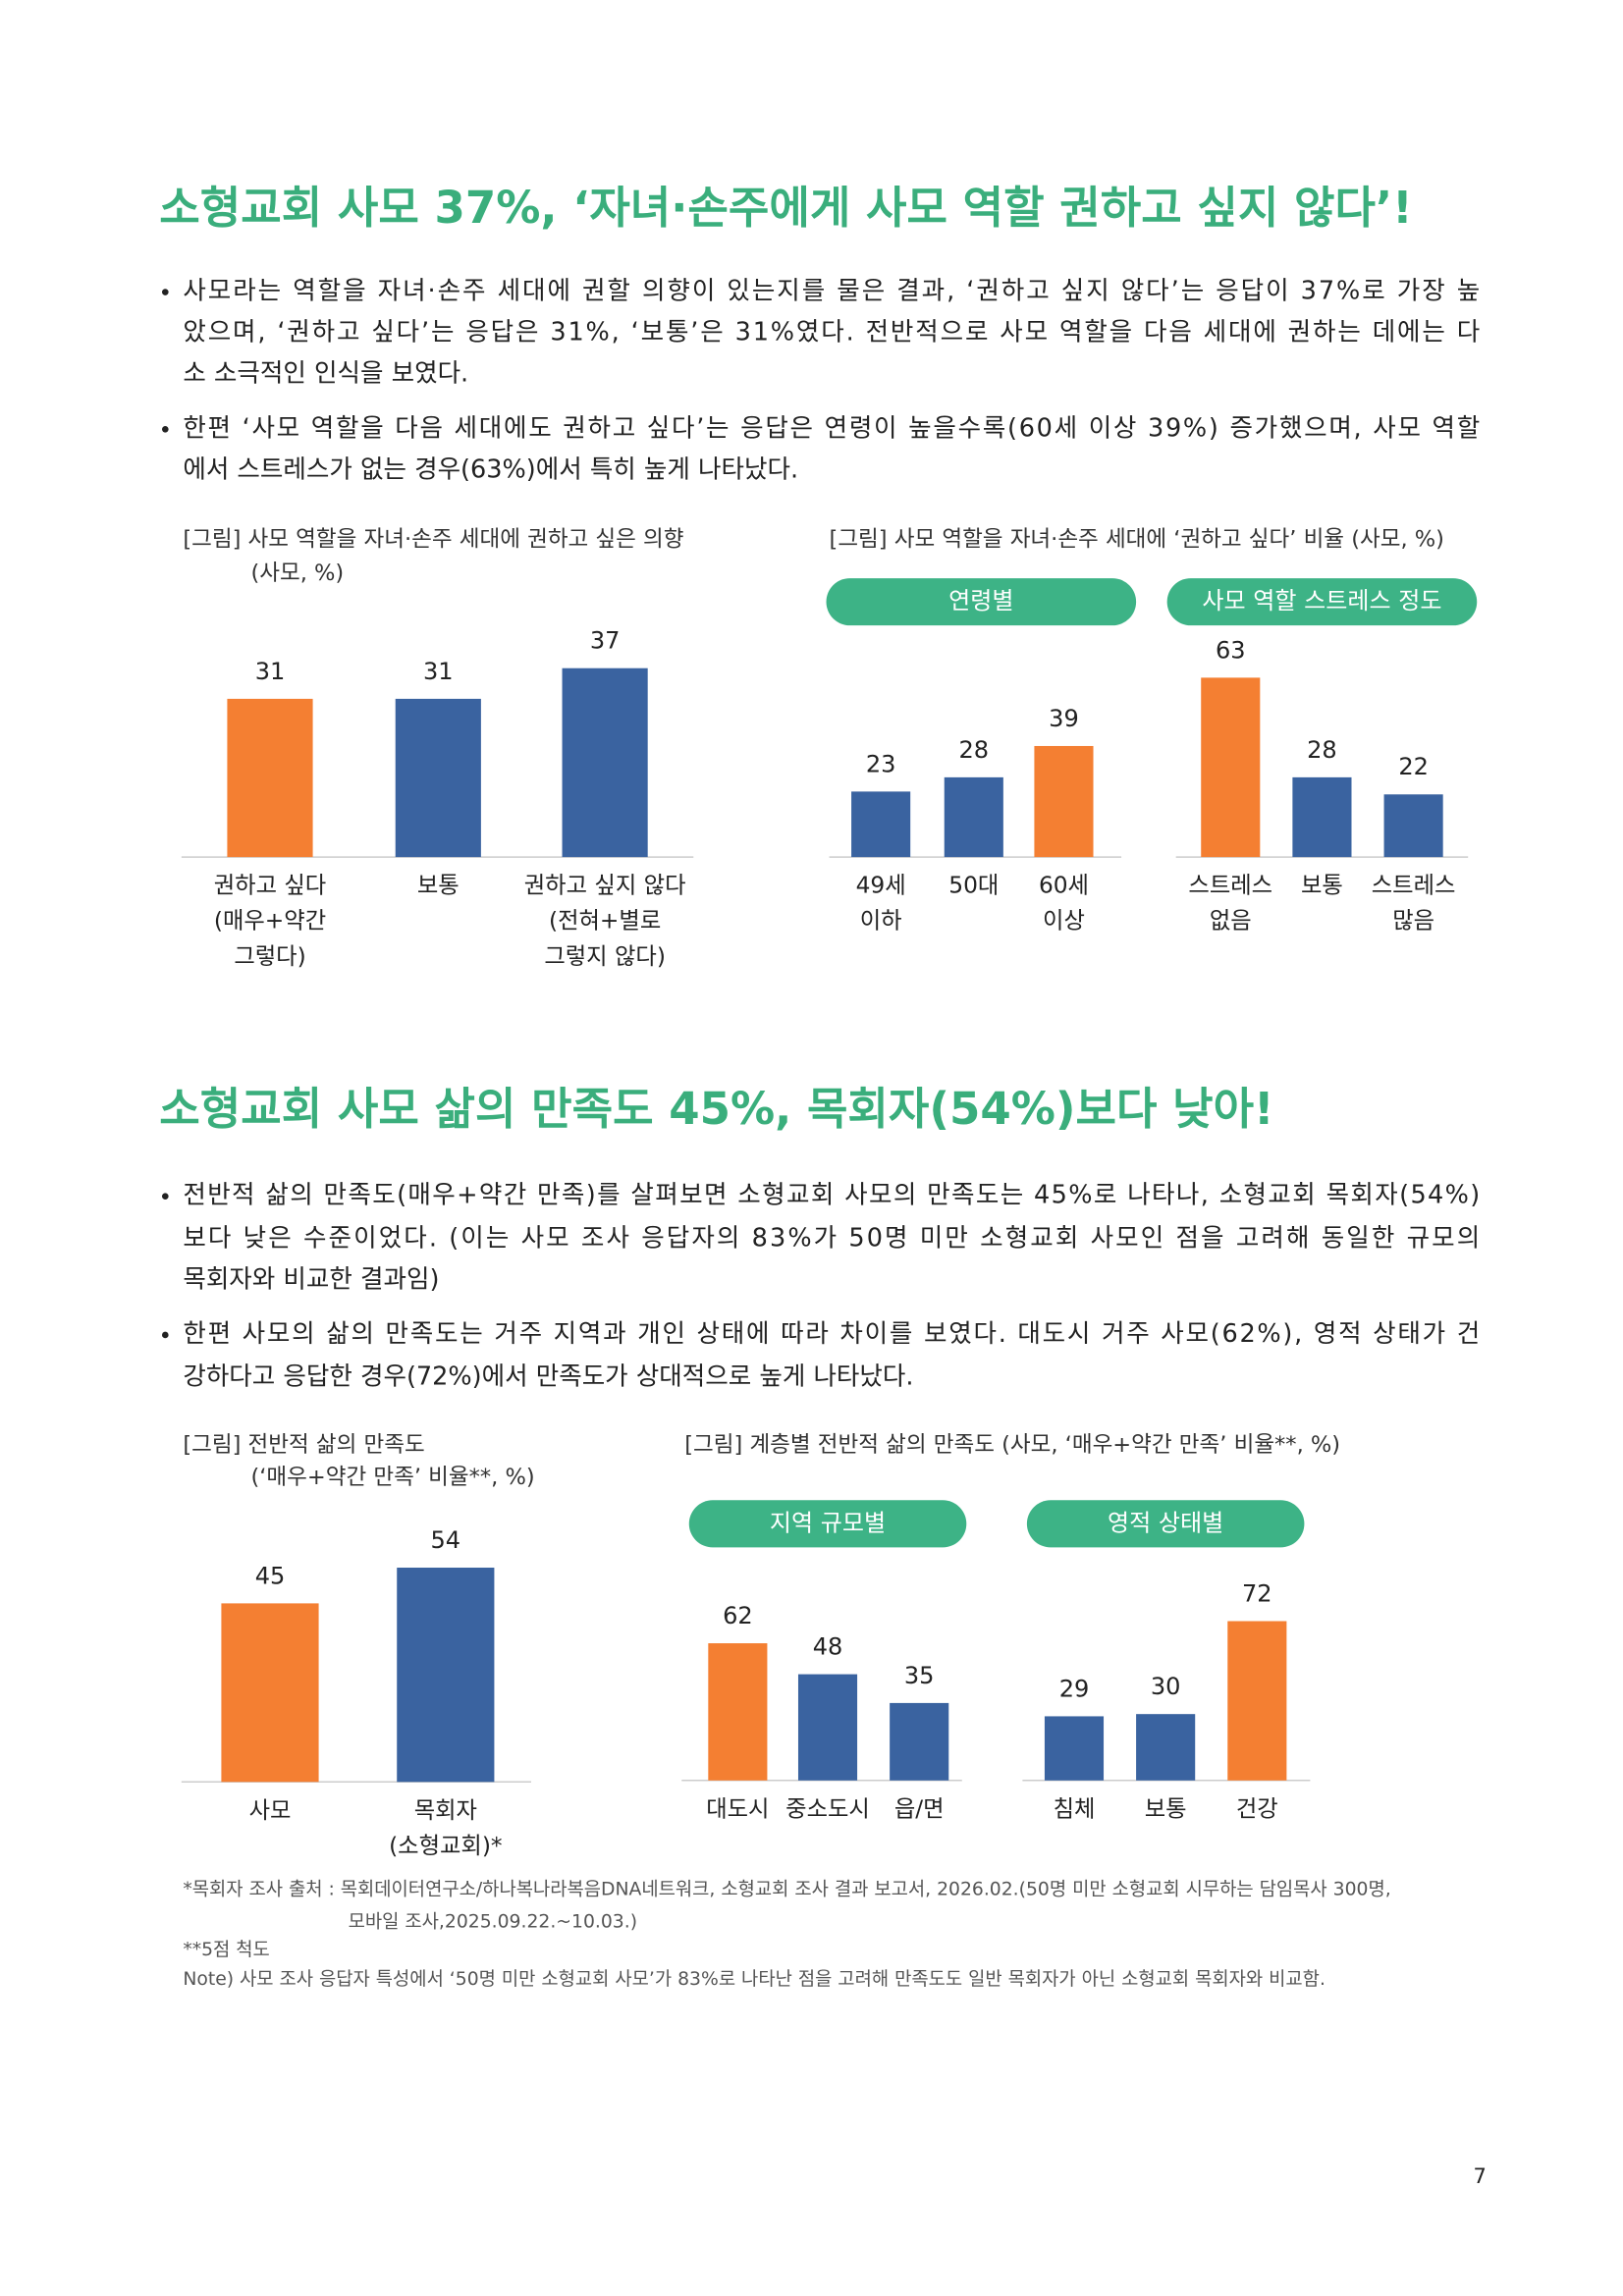  What do you see at coordinates (785, 208) in the screenshot?
I see `section-title: 소형교회 사모 37%, ‘자녀·손주에게 사모 역할 권하고 싶지 않다’!` at bounding box center [785, 208].